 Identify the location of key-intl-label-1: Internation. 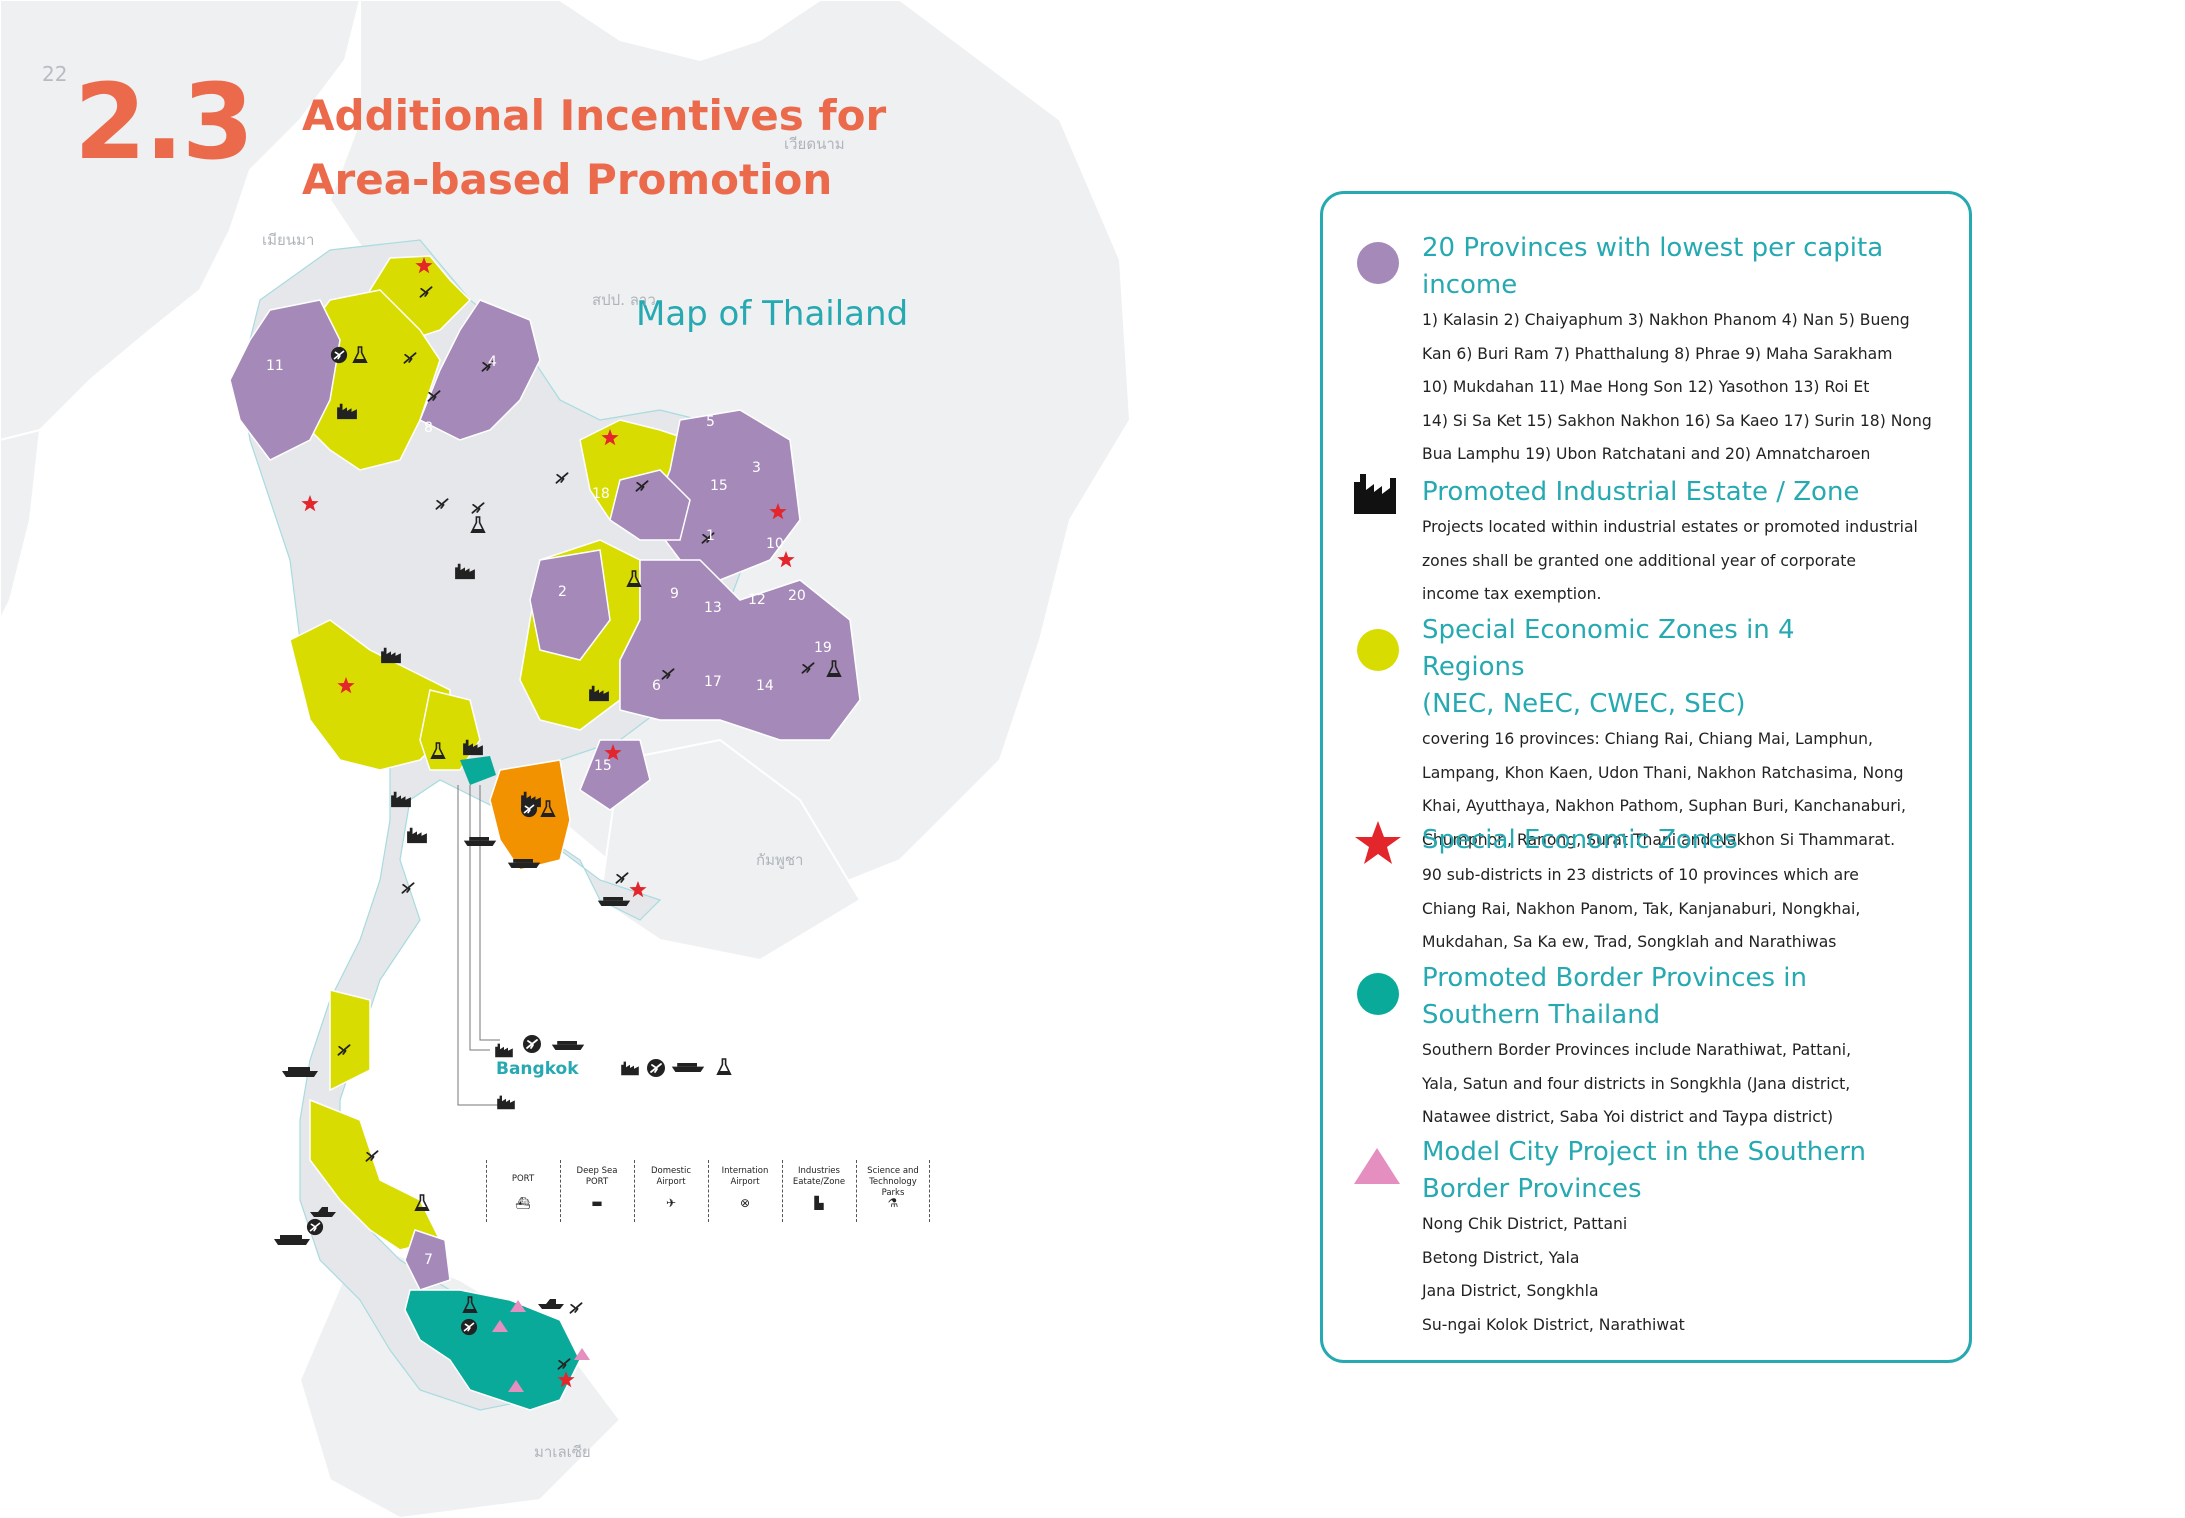
(745, 1171).